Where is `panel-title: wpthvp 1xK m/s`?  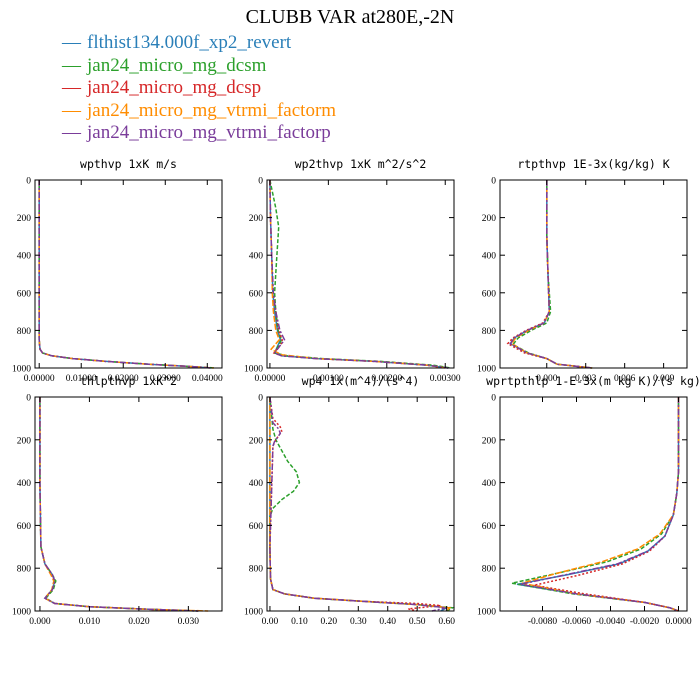
panel-title: wpthvp 1xK m/s is located at coordinates (128, 164).